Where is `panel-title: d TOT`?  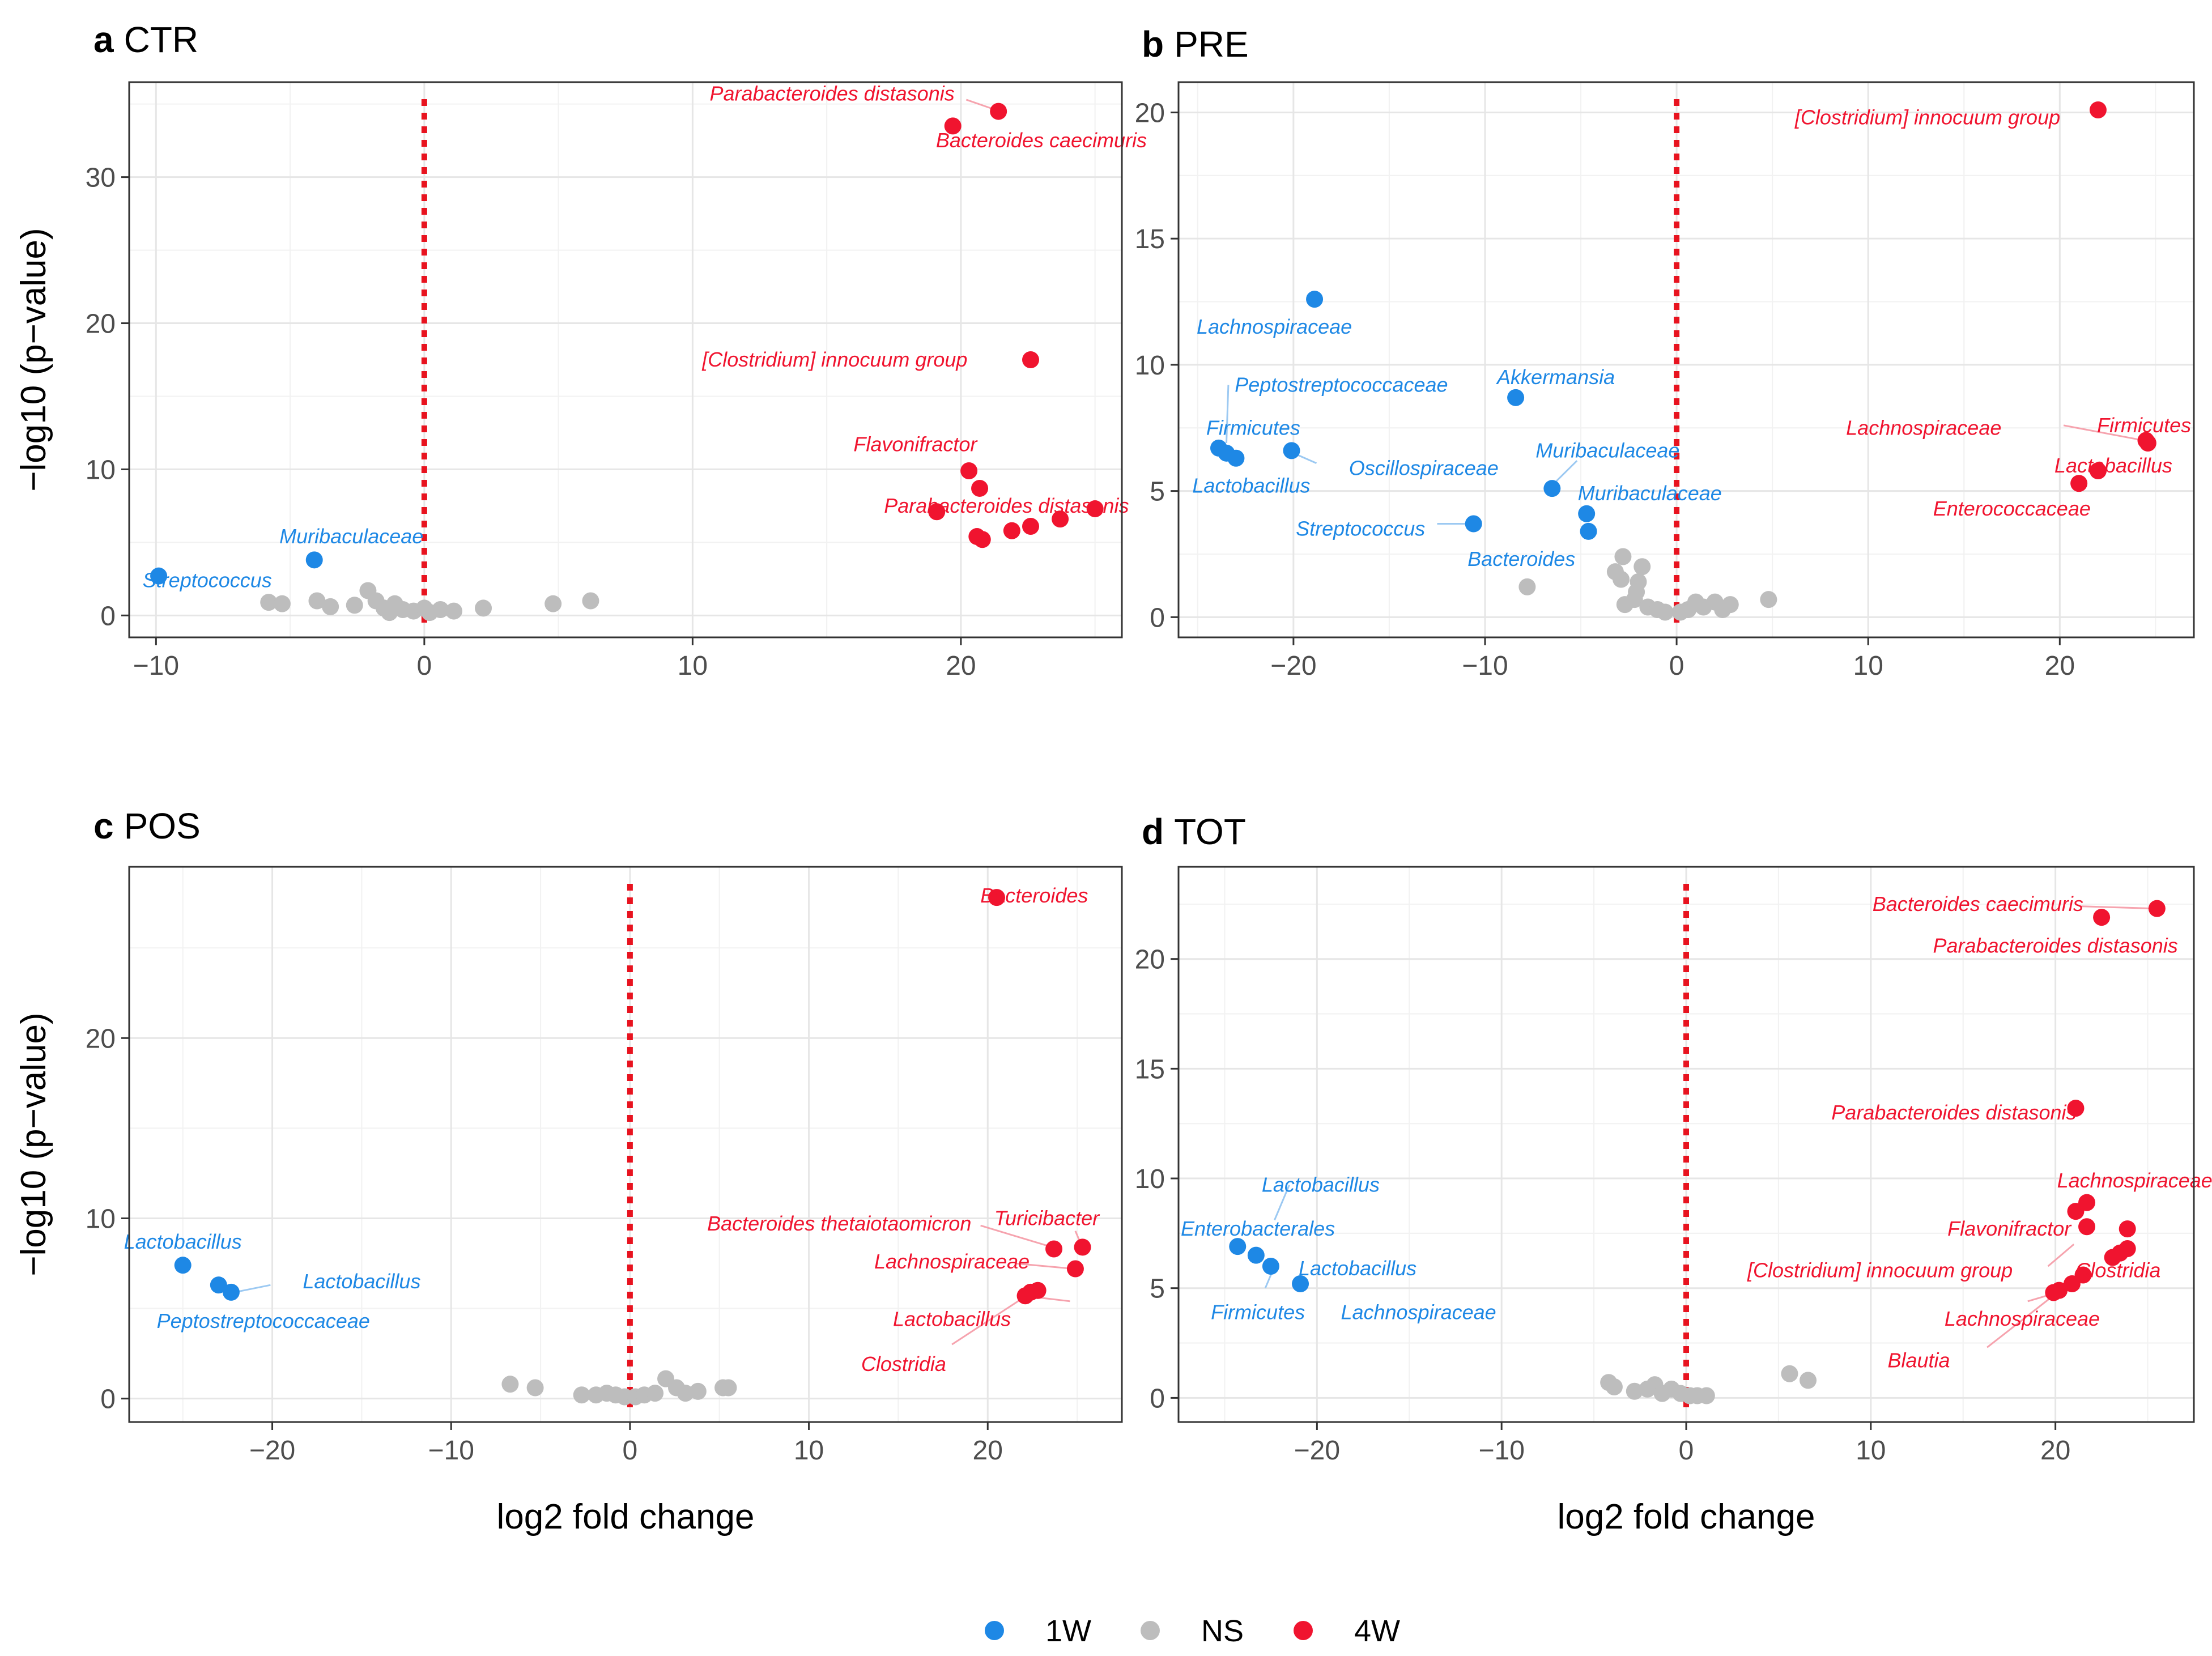 panel-title: d TOT is located at coordinates (1194, 831).